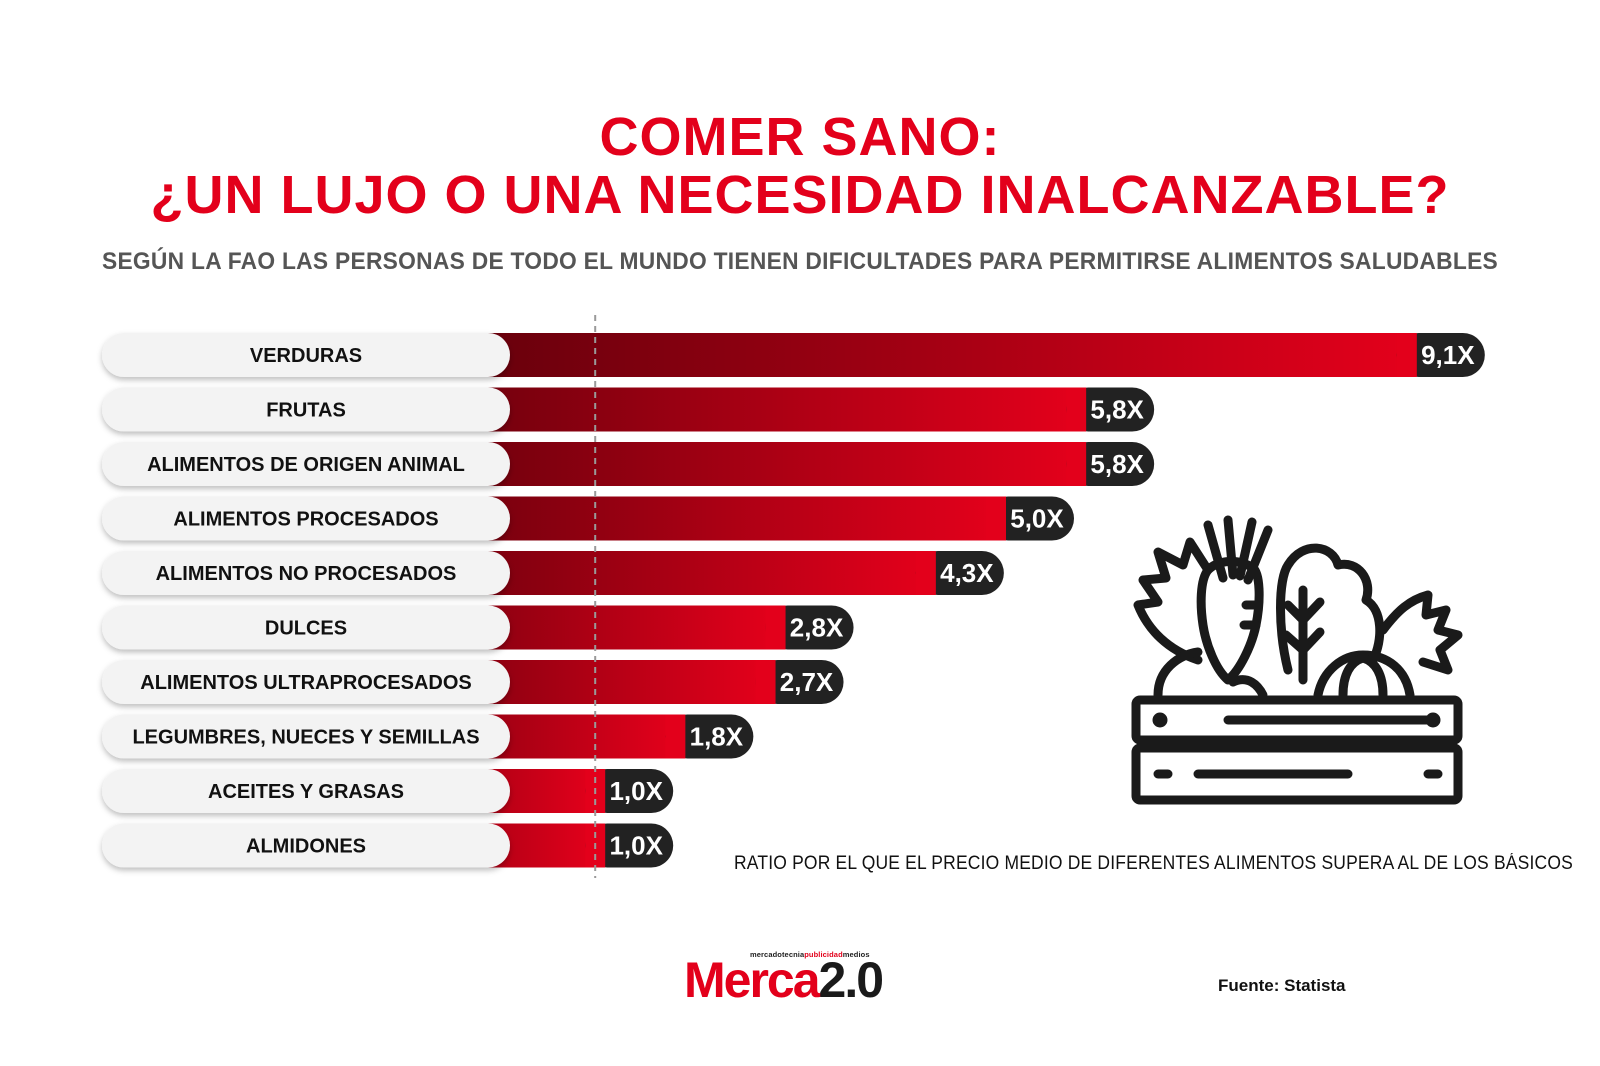 Image resolution: width=1600 pixels, height=1066 pixels. I want to click on category-label: ALMIDONES, so click(306, 847).